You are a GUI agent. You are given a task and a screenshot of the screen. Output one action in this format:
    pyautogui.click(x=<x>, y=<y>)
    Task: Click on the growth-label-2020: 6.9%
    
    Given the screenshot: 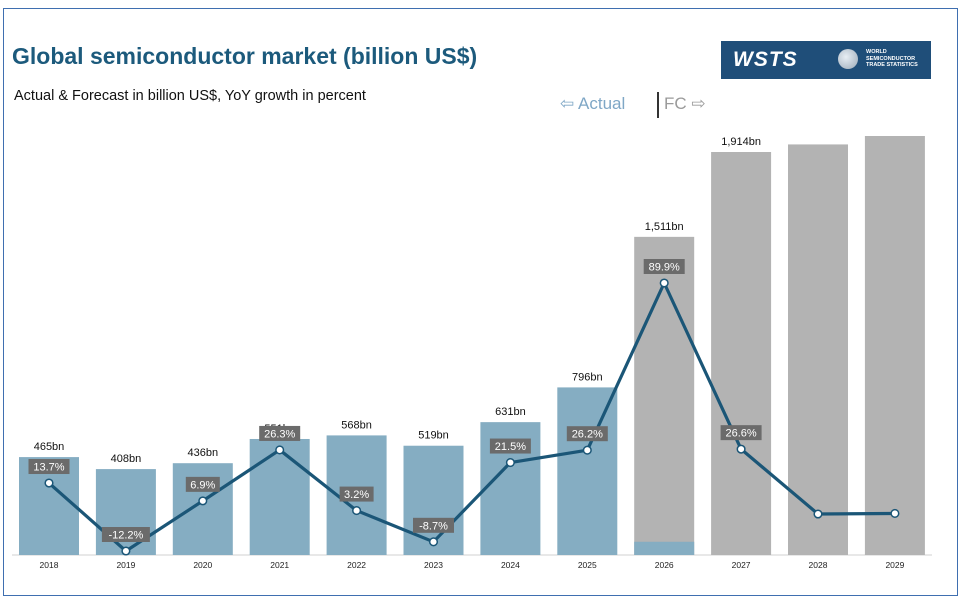 What is the action you would take?
    pyautogui.click(x=202, y=485)
    